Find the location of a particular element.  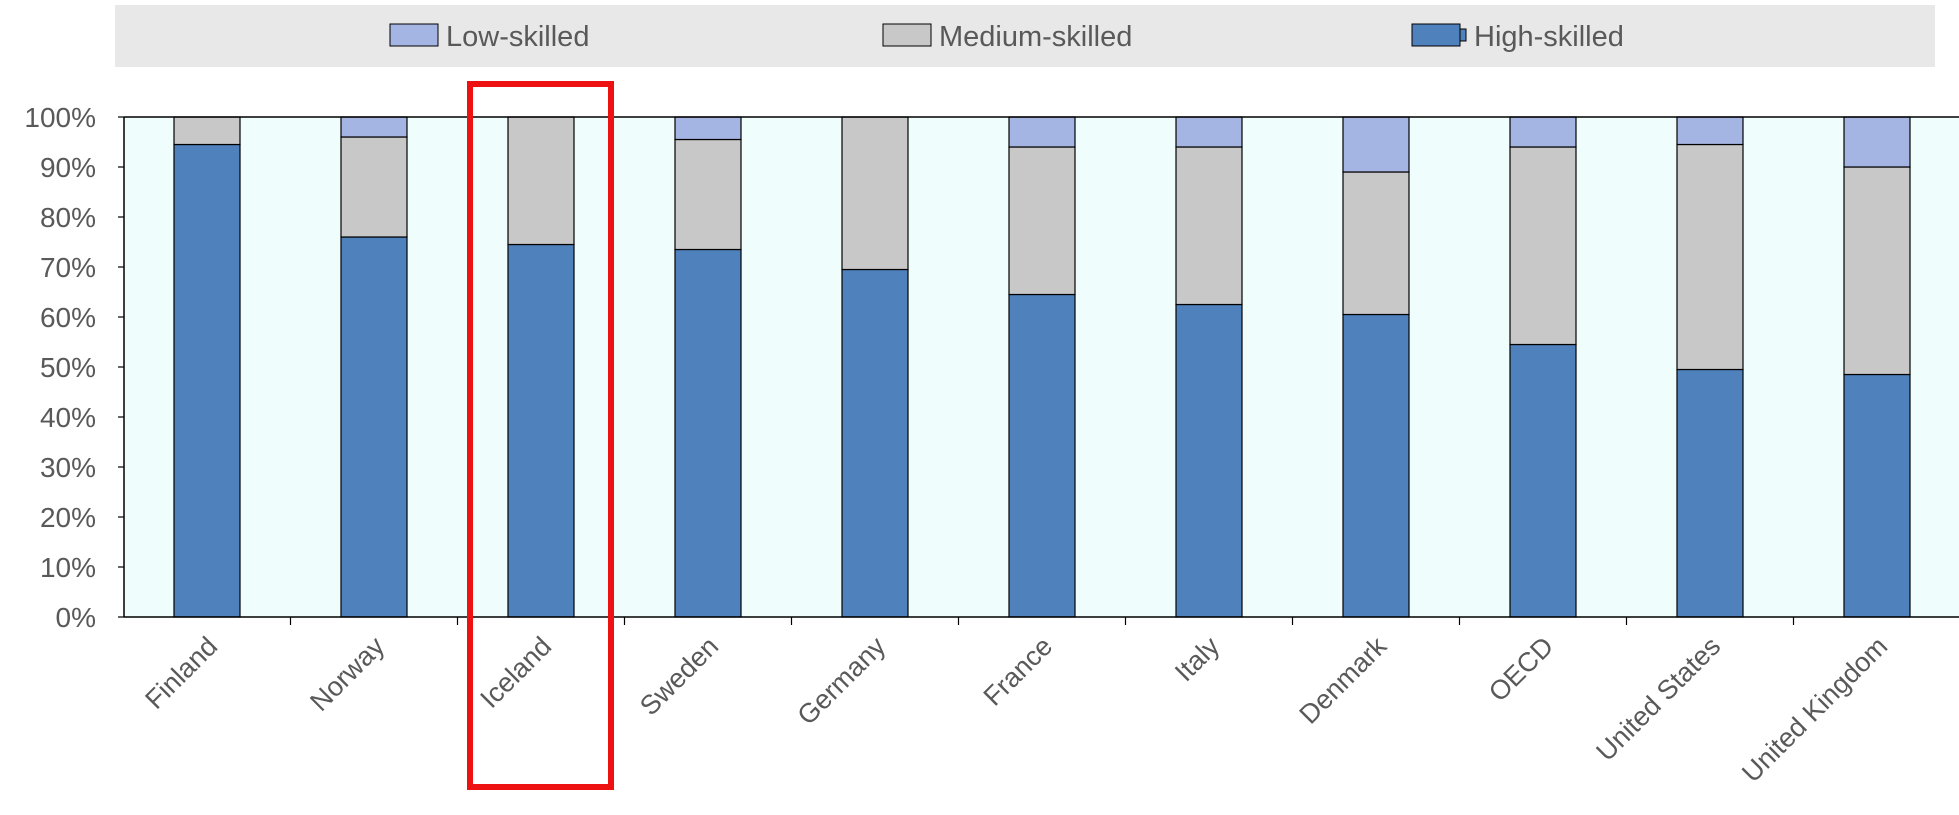

bar-low-skilled-united-states is located at coordinates (1710, 131).